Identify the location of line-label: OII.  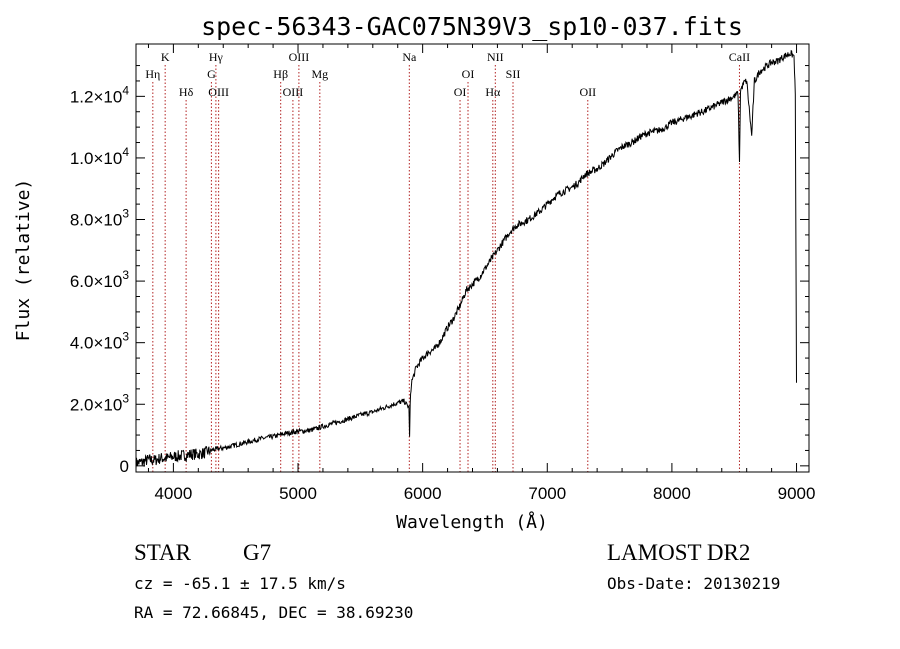
(587, 92).